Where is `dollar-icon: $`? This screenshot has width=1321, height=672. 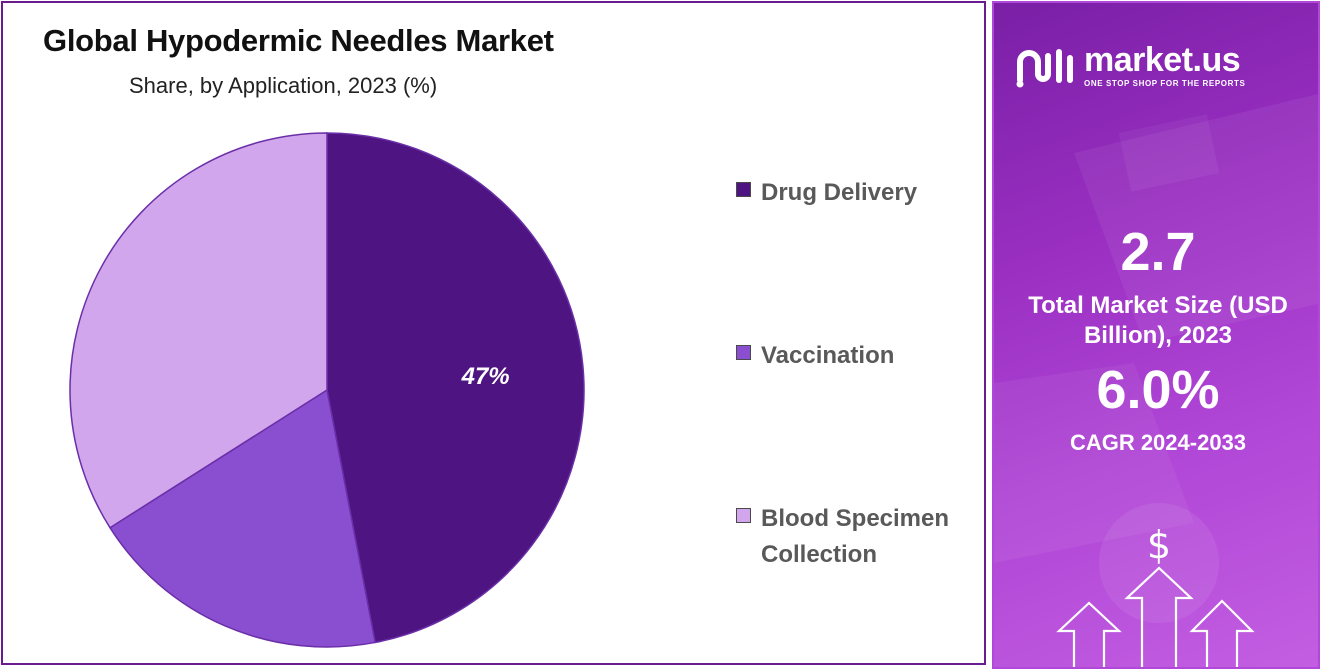 dollar-icon: $ is located at coordinates (1159, 545).